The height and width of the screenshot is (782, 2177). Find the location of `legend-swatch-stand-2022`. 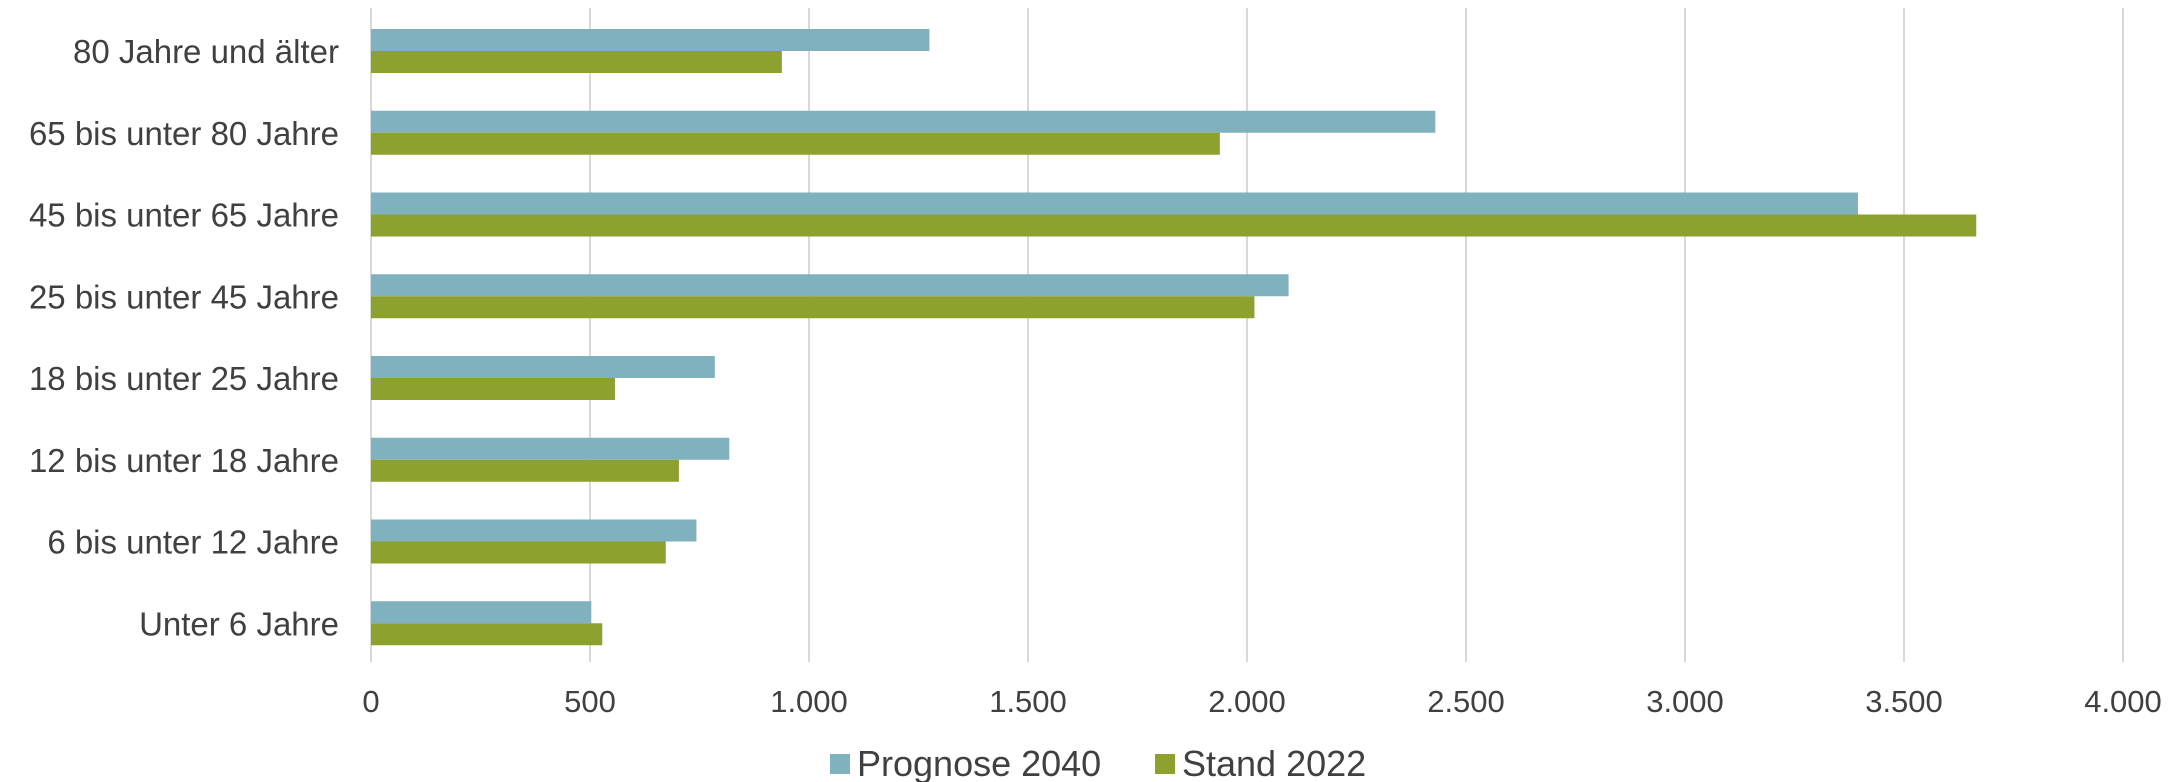

legend-swatch-stand-2022 is located at coordinates (1165, 764).